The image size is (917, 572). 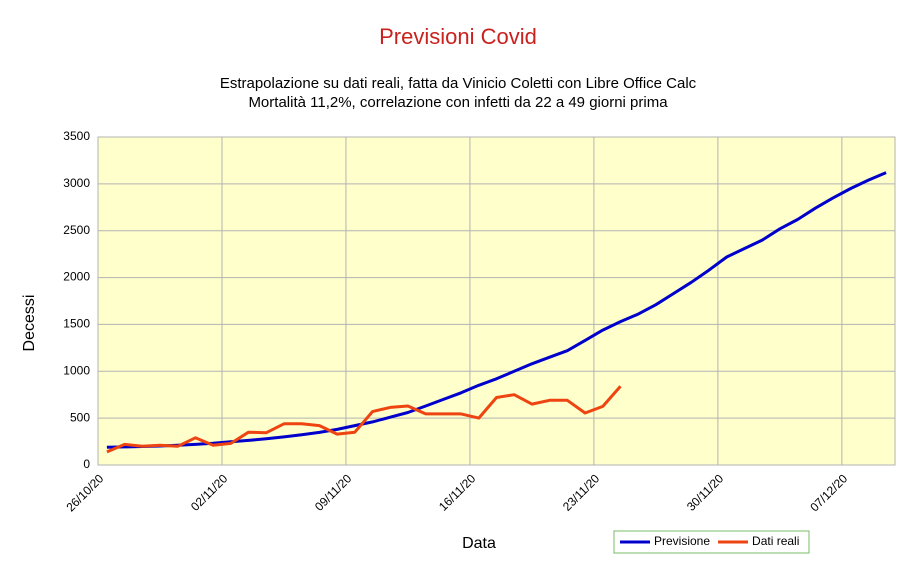 I want to click on x-tick-label: 16/11/20, so click(x=457, y=492).